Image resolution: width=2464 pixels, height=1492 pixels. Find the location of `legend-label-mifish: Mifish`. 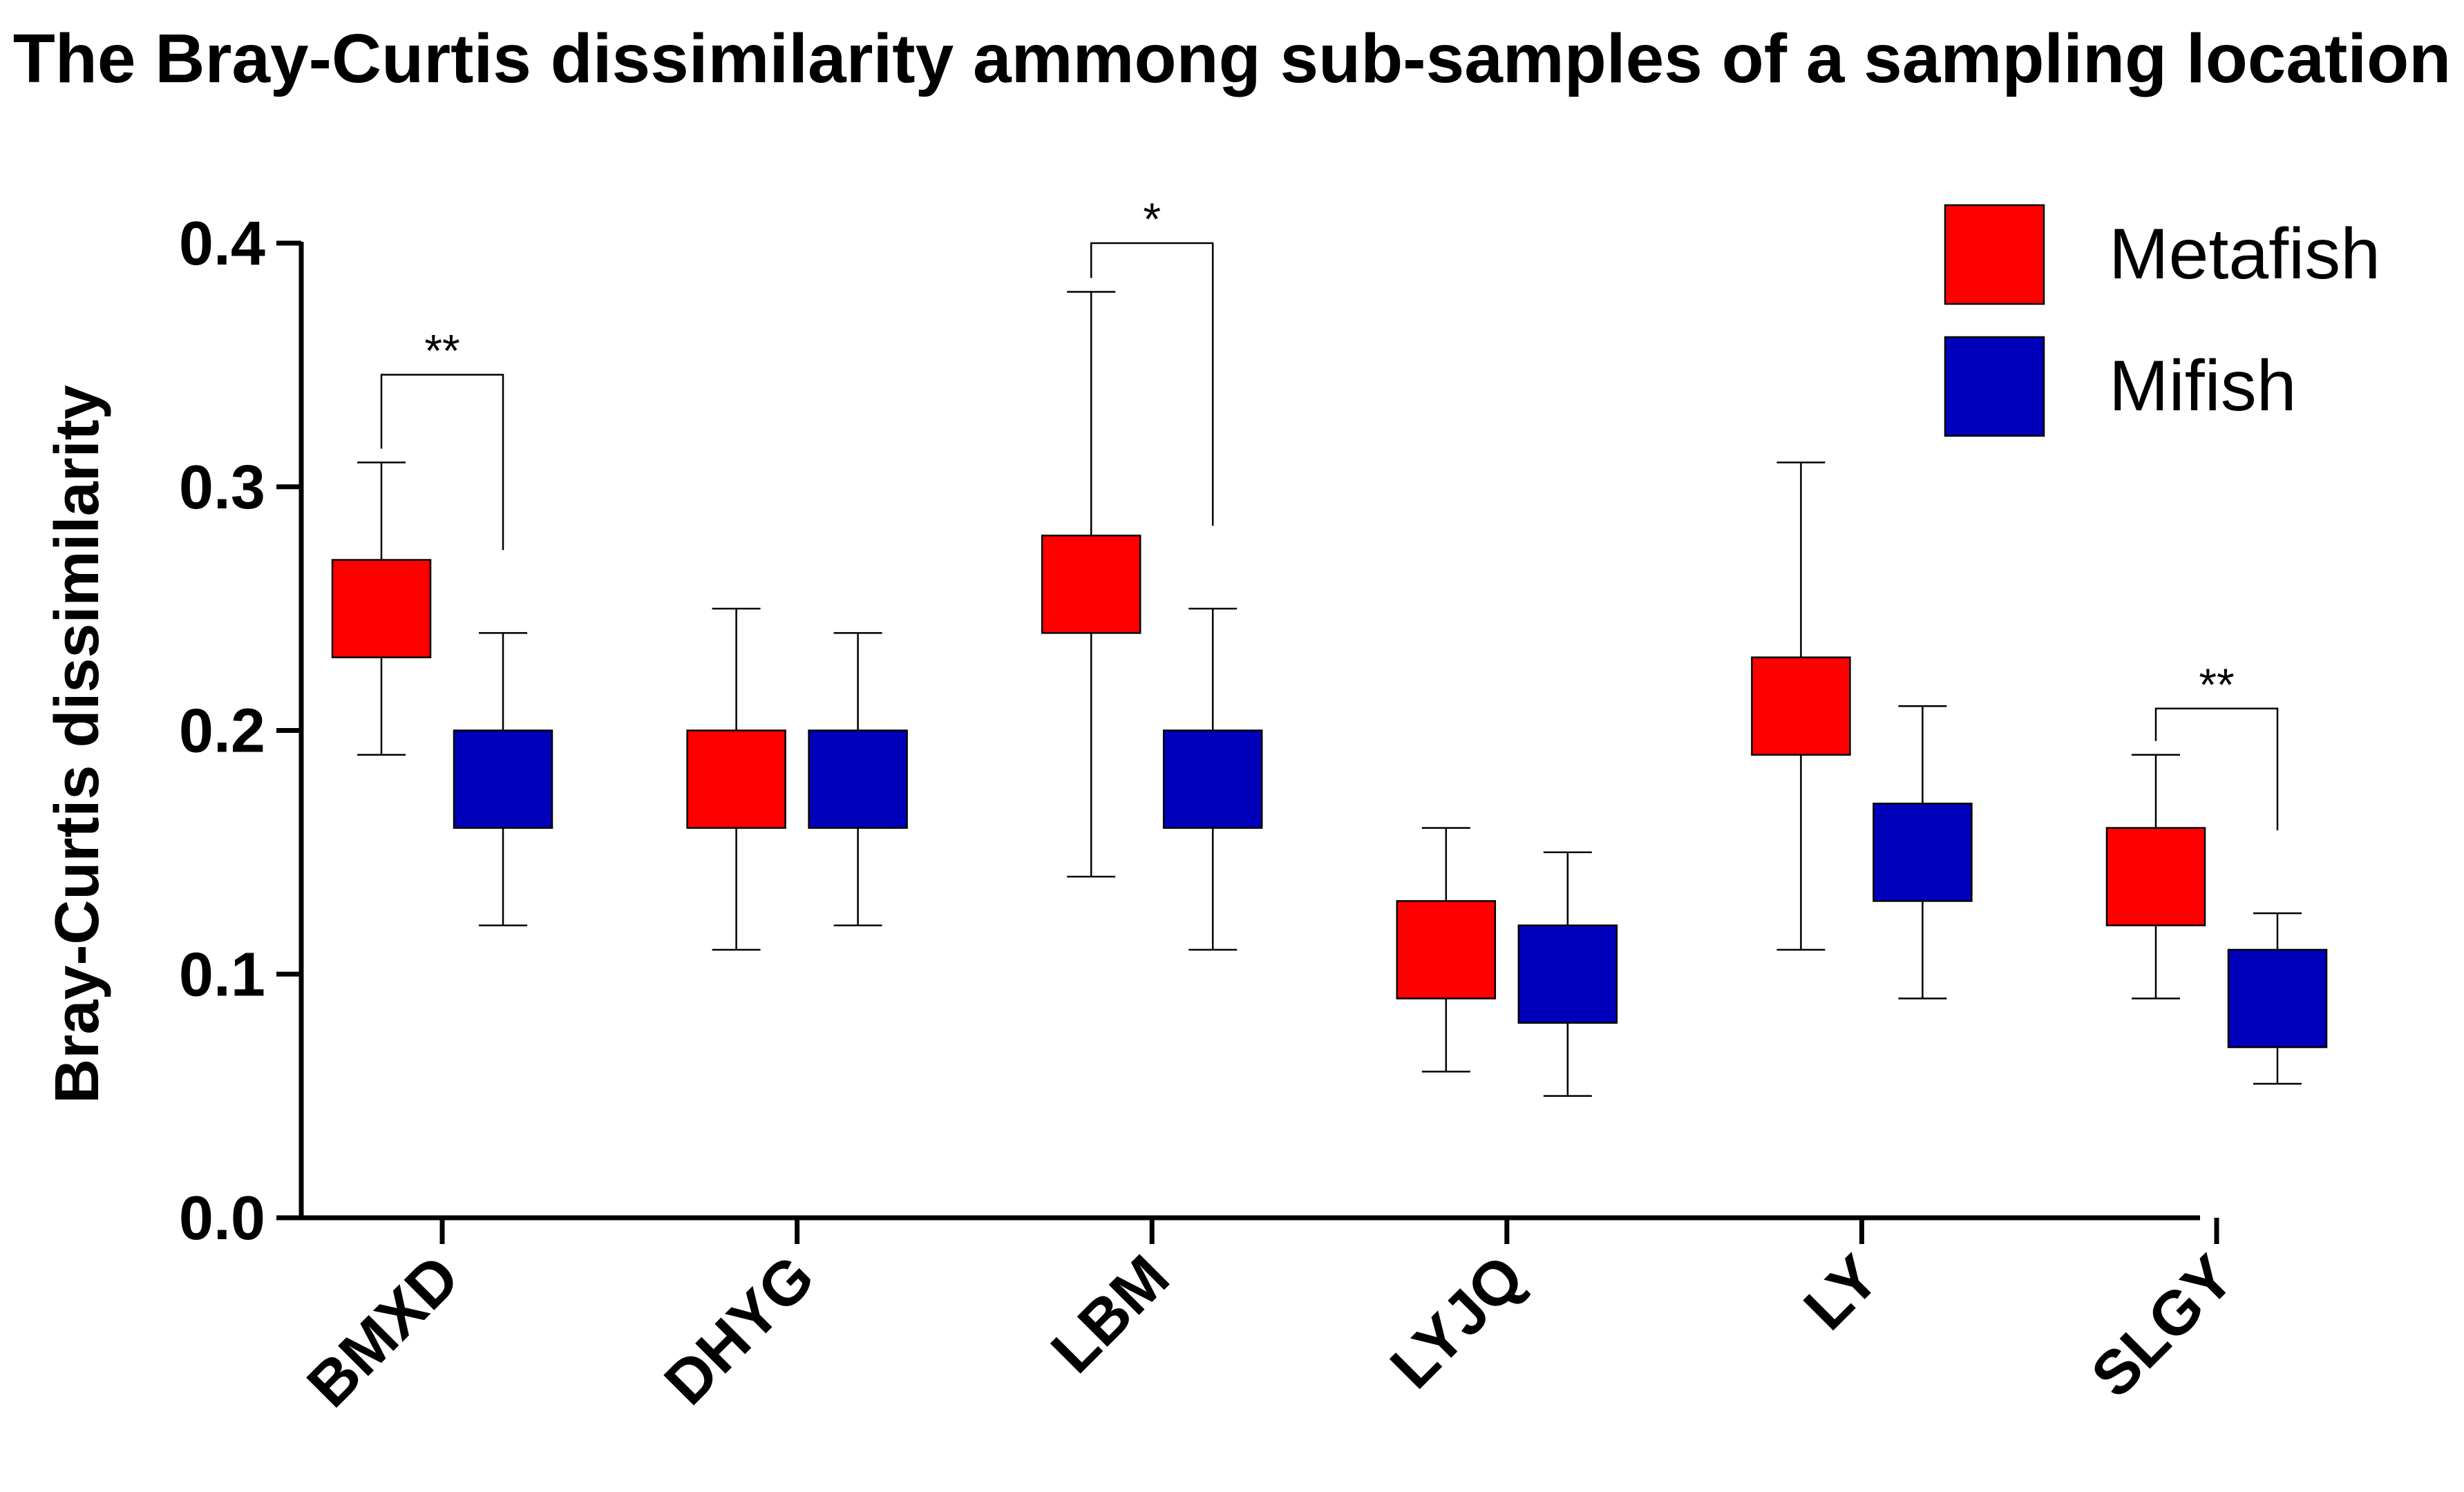

legend-label-mifish: Mifish is located at coordinates (2203, 386).